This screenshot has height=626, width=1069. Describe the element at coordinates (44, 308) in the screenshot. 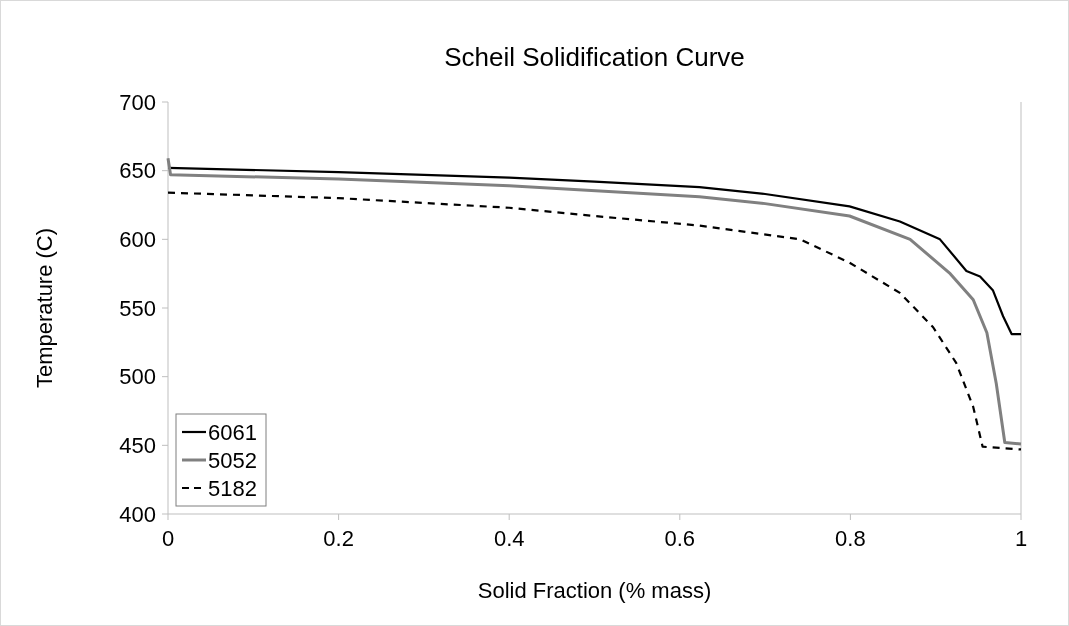

I see `y-axis-title: Temperature (C)` at that location.